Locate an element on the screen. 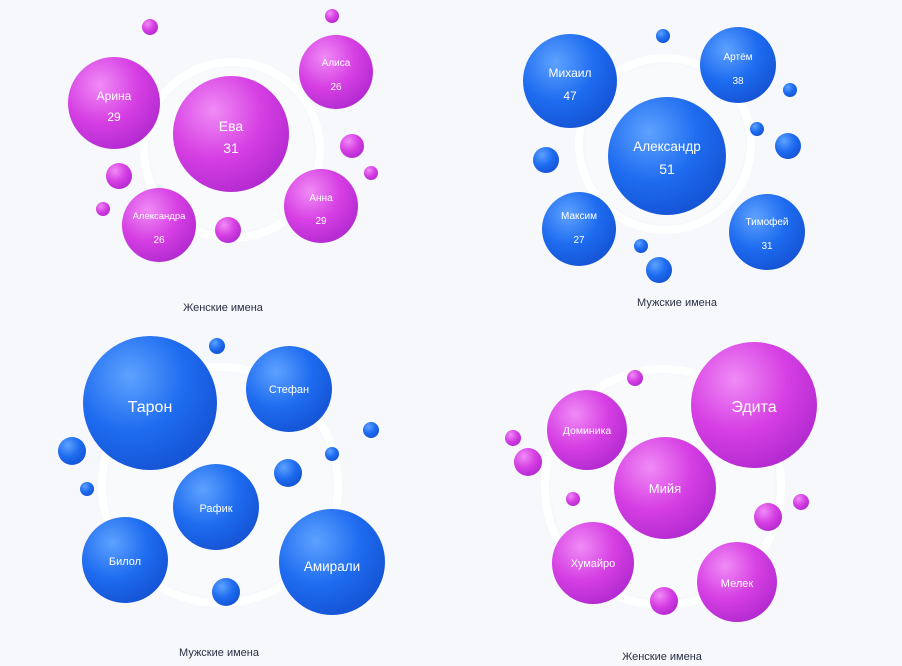  bubble: Доминика is located at coordinates (587, 430).